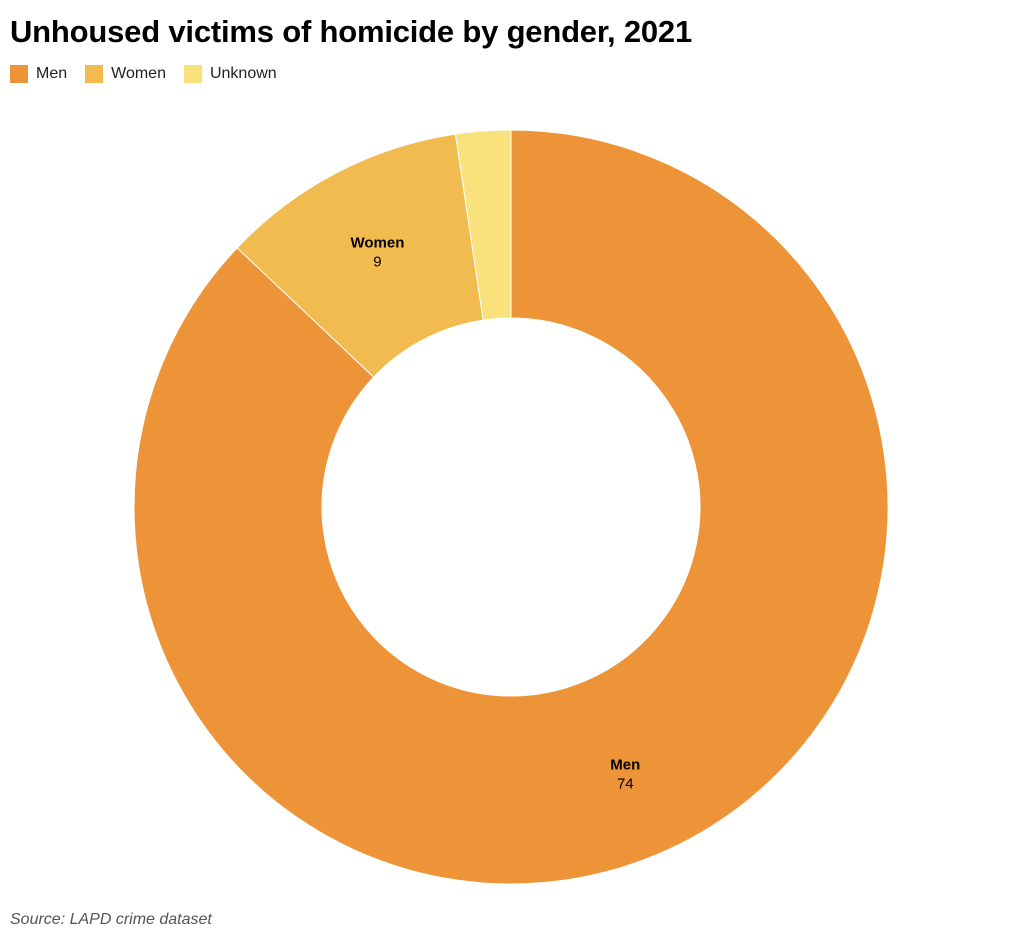  I want to click on slice-unknown, so click(483, 225).